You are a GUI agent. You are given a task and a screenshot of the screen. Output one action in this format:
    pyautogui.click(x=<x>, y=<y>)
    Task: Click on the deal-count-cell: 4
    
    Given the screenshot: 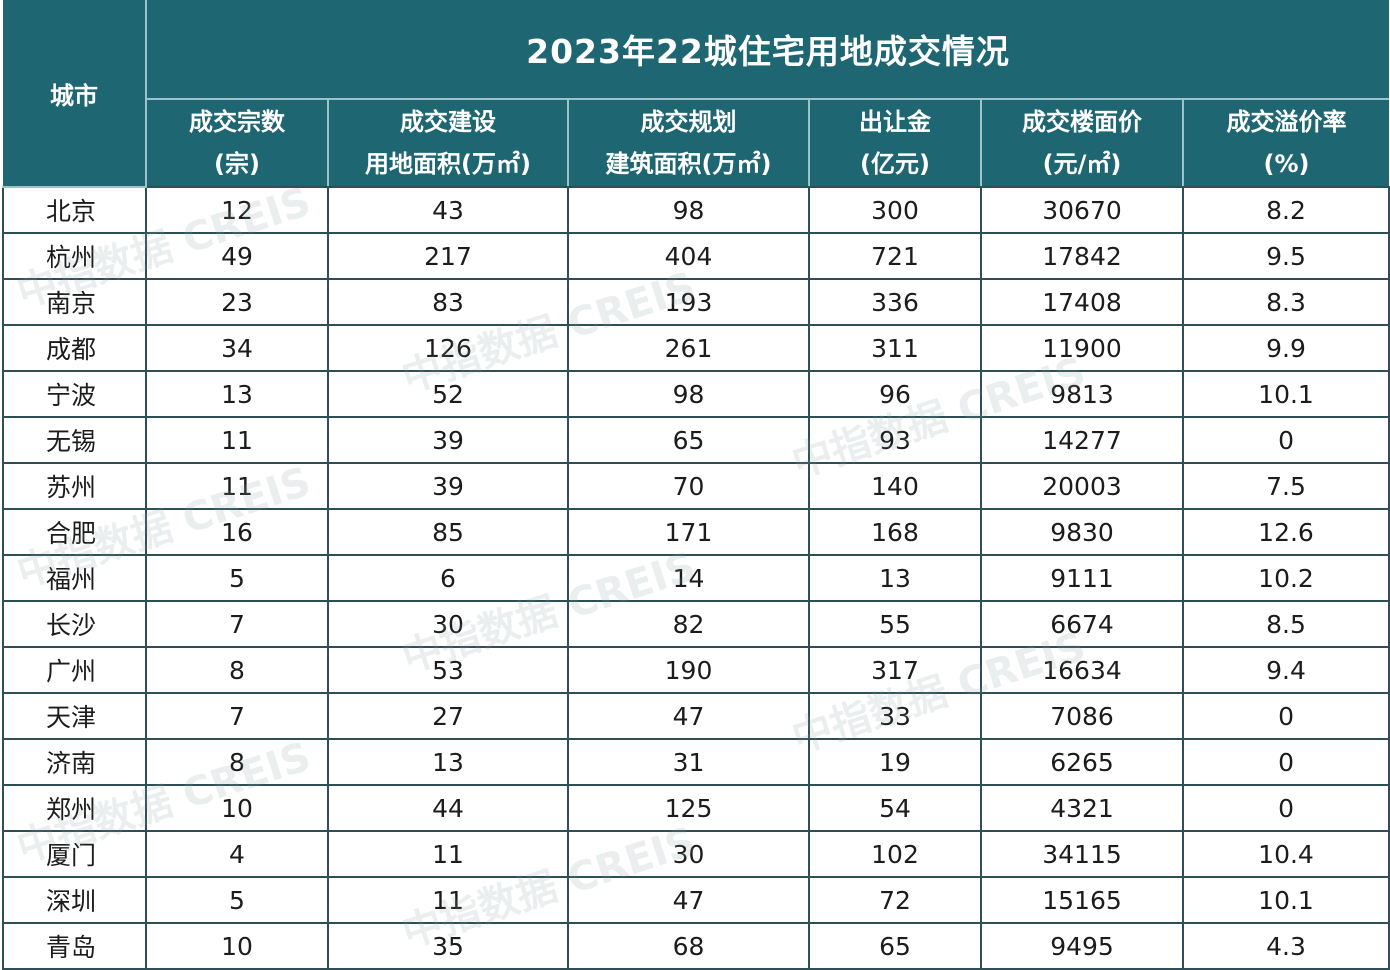 What is the action you would take?
    pyautogui.click(x=237, y=854)
    